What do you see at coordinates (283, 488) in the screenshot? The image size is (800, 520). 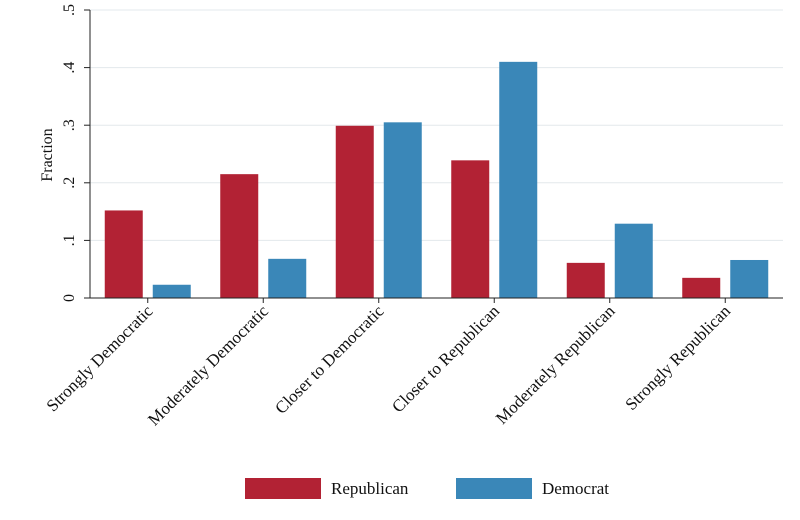 I see `legend-swatch-republican` at bounding box center [283, 488].